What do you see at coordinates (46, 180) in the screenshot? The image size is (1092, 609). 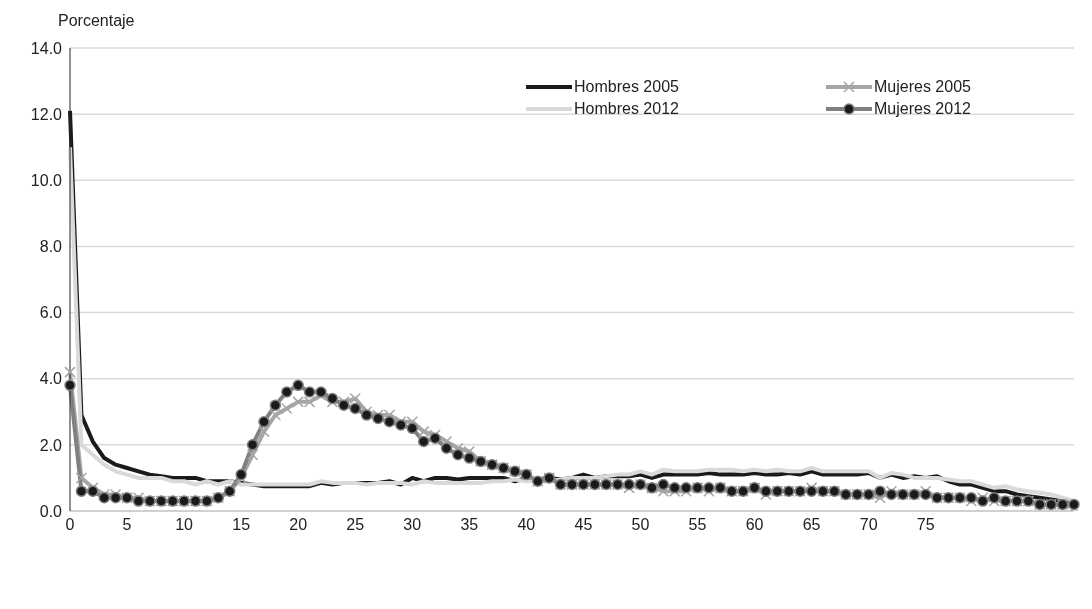 I see `y-tick-label: 10.0` at bounding box center [46, 180].